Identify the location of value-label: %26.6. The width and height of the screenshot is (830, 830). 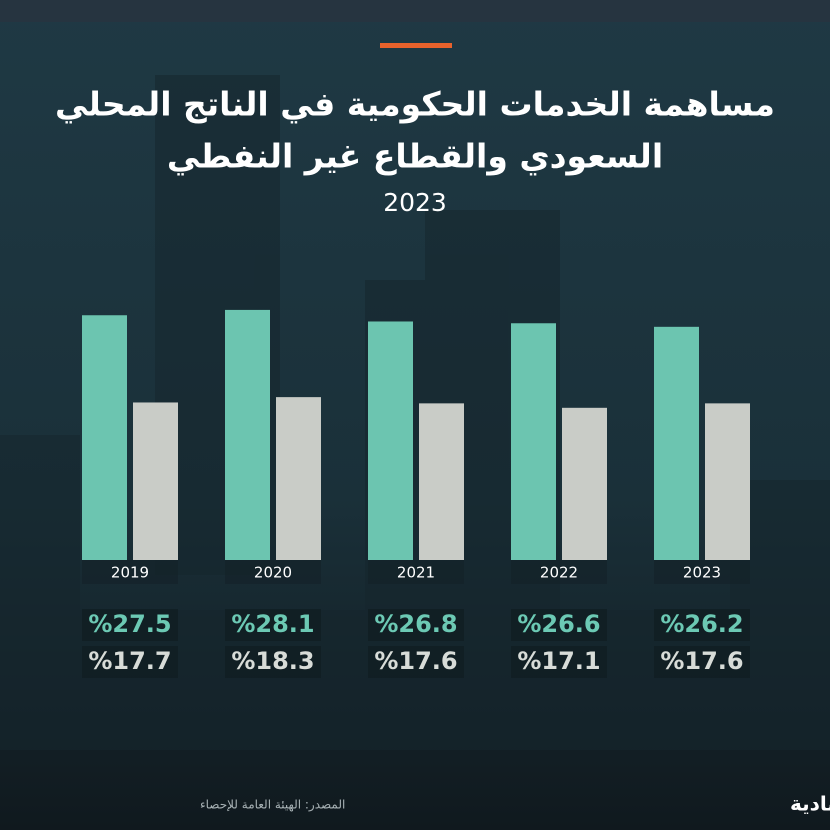
(558, 624).